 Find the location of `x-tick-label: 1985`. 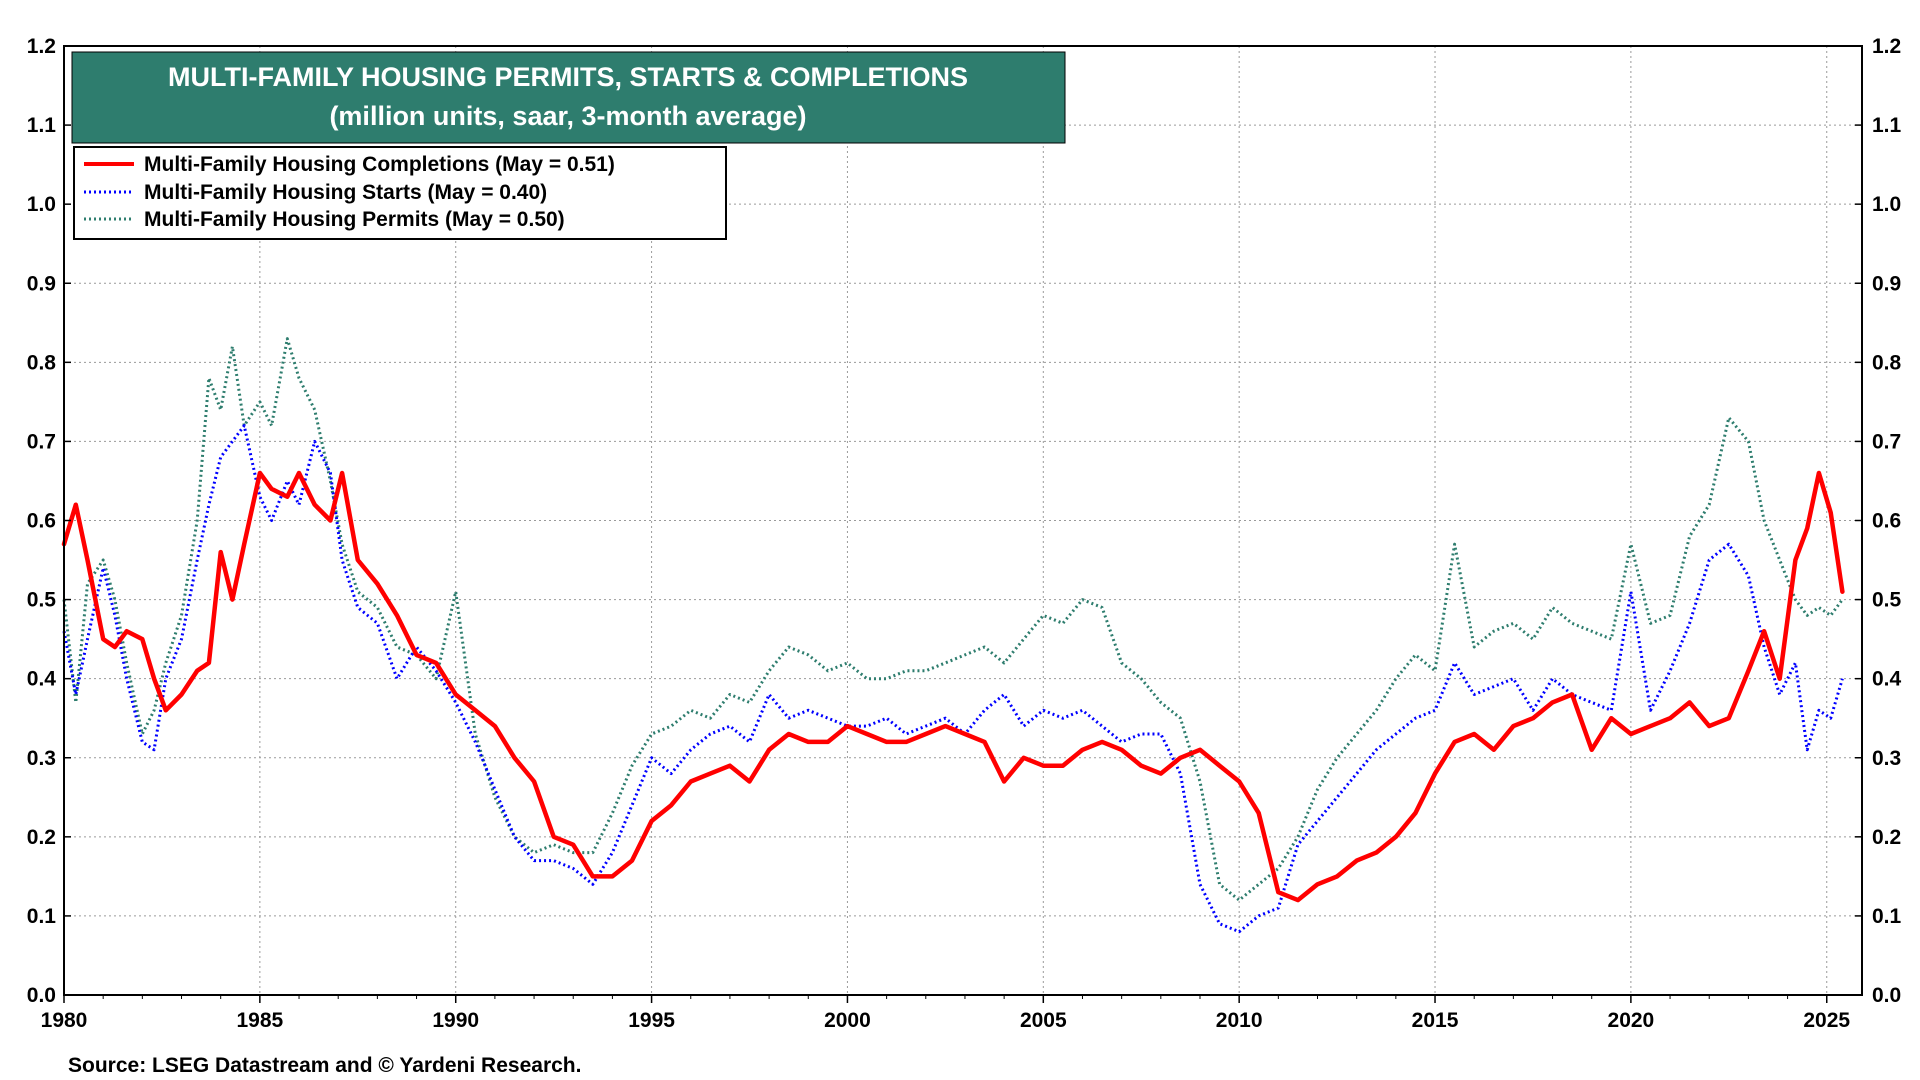

x-tick-label: 1985 is located at coordinates (260, 1020).